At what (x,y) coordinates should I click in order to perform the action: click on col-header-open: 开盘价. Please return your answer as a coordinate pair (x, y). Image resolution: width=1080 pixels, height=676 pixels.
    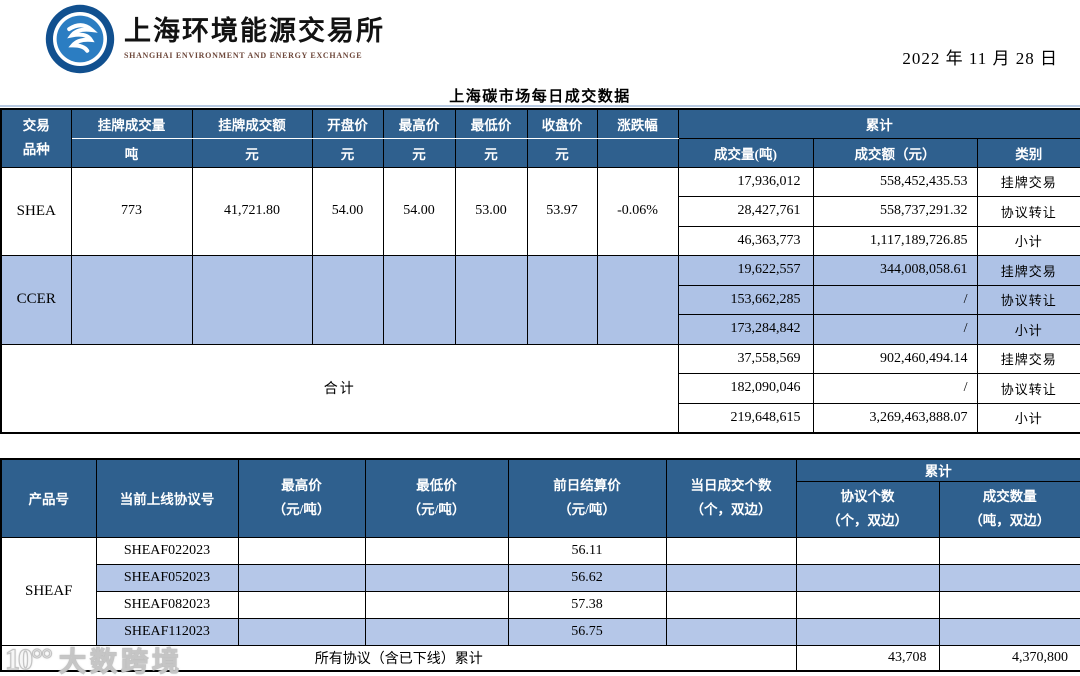
    Looking at the image, I should click on (347, 123).